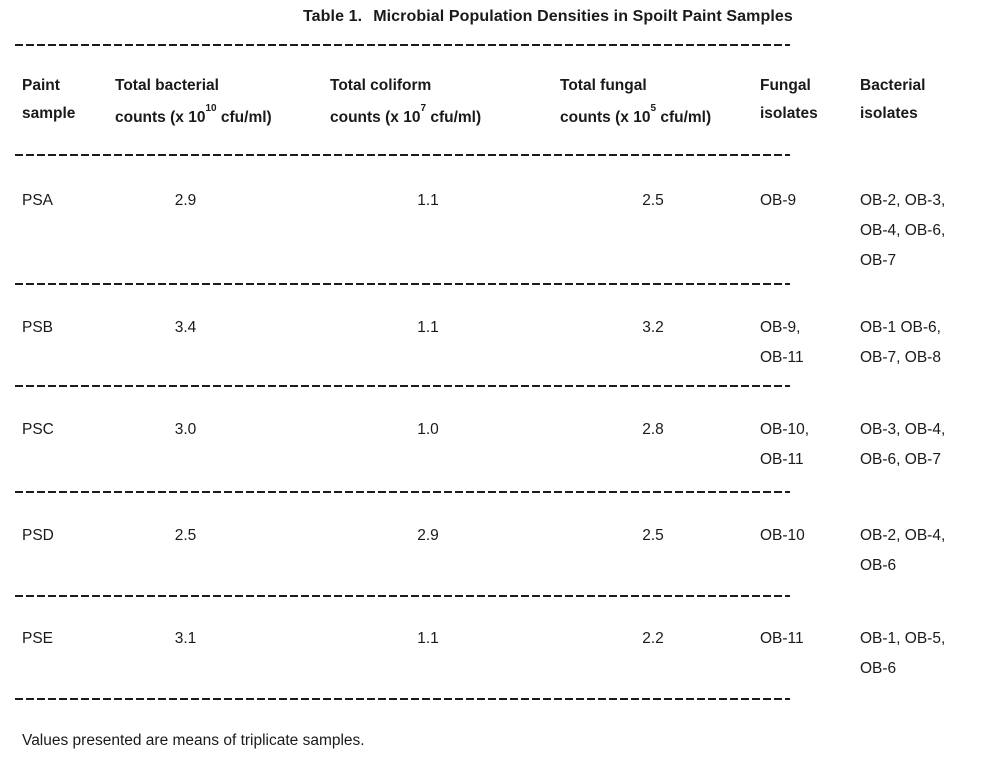  What do you see at coordinates (38, 430) in the screenshot?
I see `cell-paint-sample: PSC` at bounding box center [38, 430].